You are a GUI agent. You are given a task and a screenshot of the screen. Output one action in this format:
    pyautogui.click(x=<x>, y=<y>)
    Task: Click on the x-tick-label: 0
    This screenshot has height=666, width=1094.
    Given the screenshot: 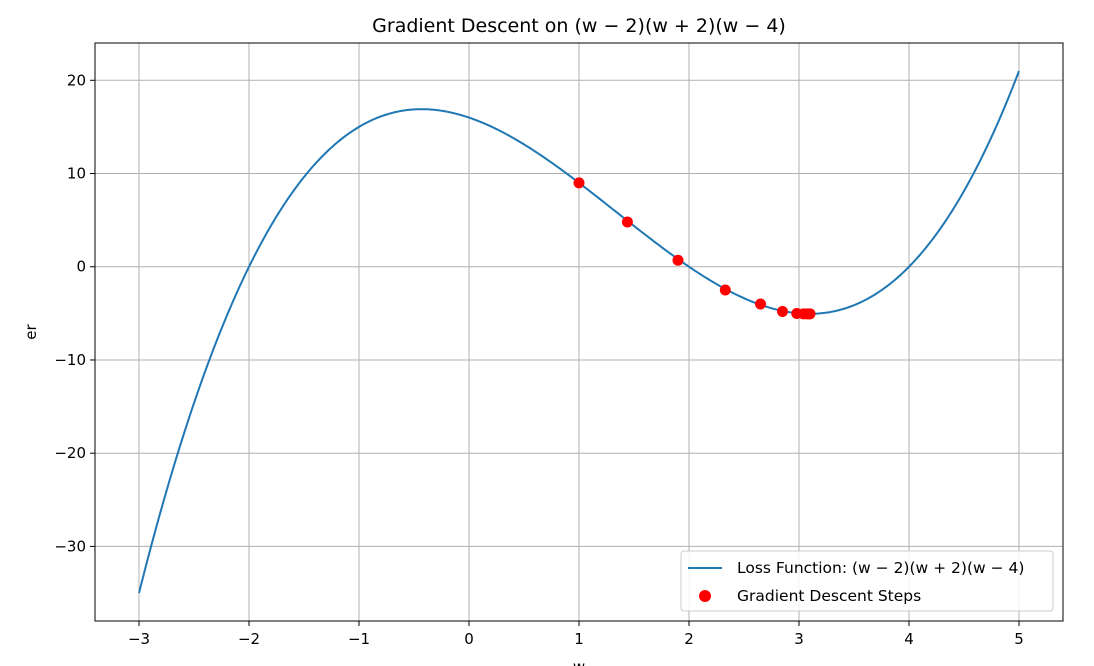 What is the action you would take?
    pyautogui.click(x=469, y=639)
    